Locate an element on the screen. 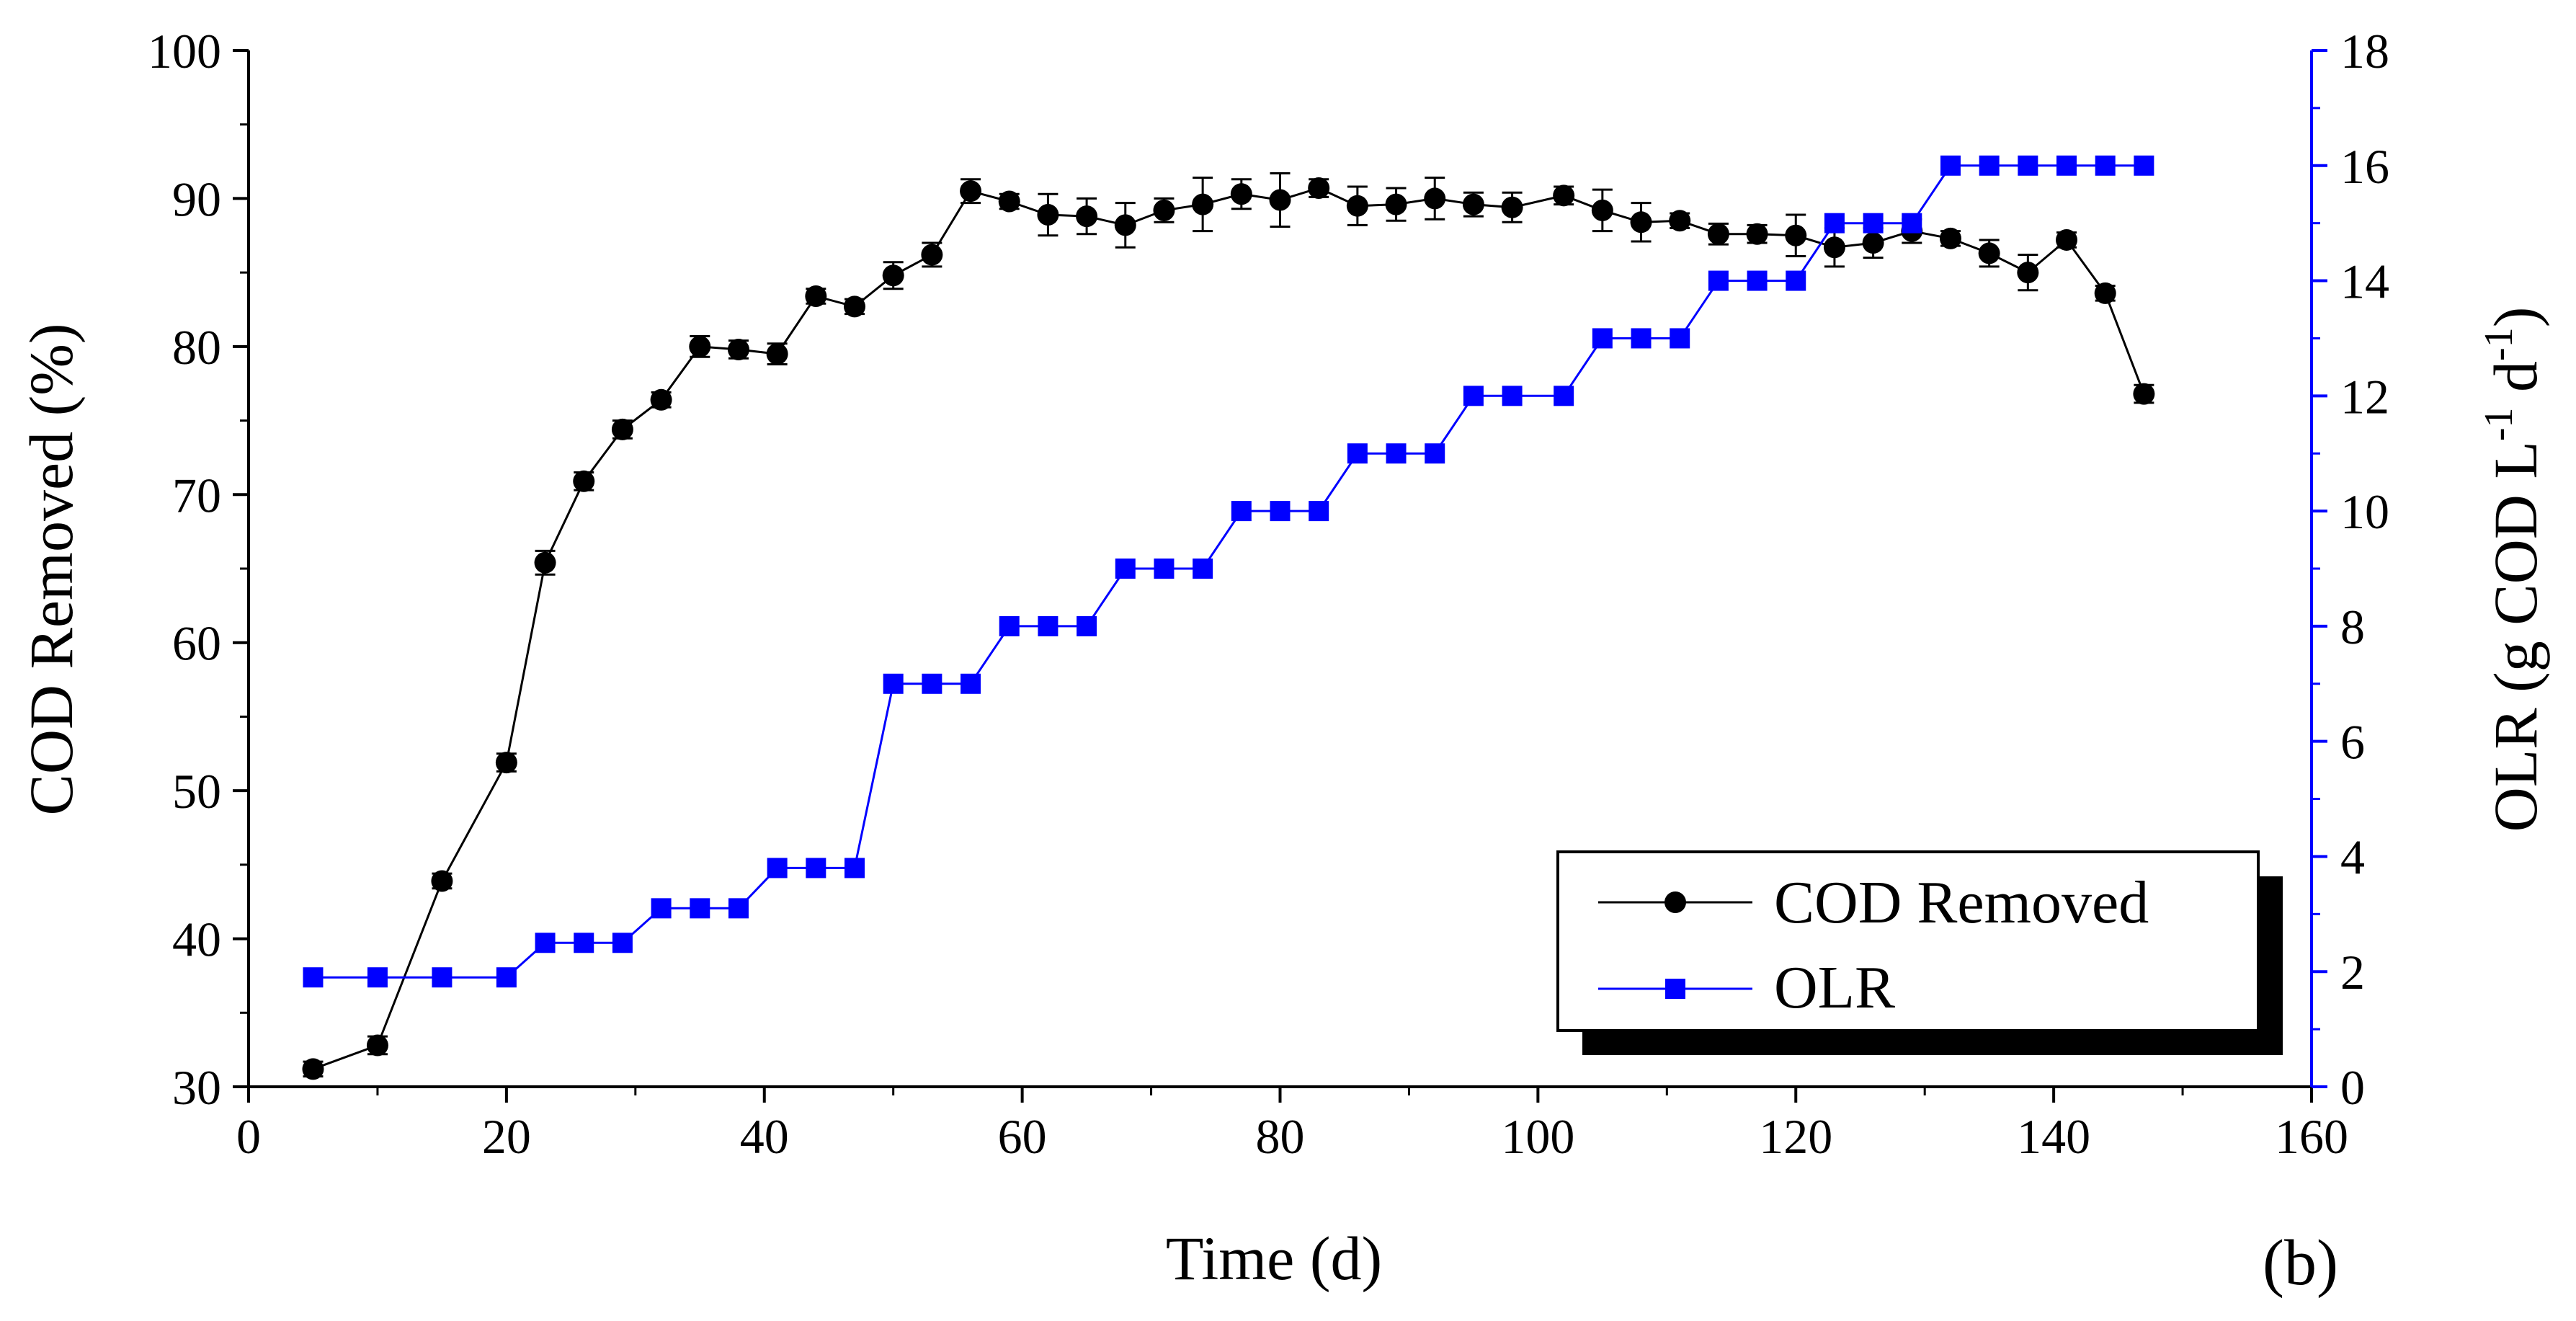  left-tick-label: 40 is located at coordinates (196, 939).